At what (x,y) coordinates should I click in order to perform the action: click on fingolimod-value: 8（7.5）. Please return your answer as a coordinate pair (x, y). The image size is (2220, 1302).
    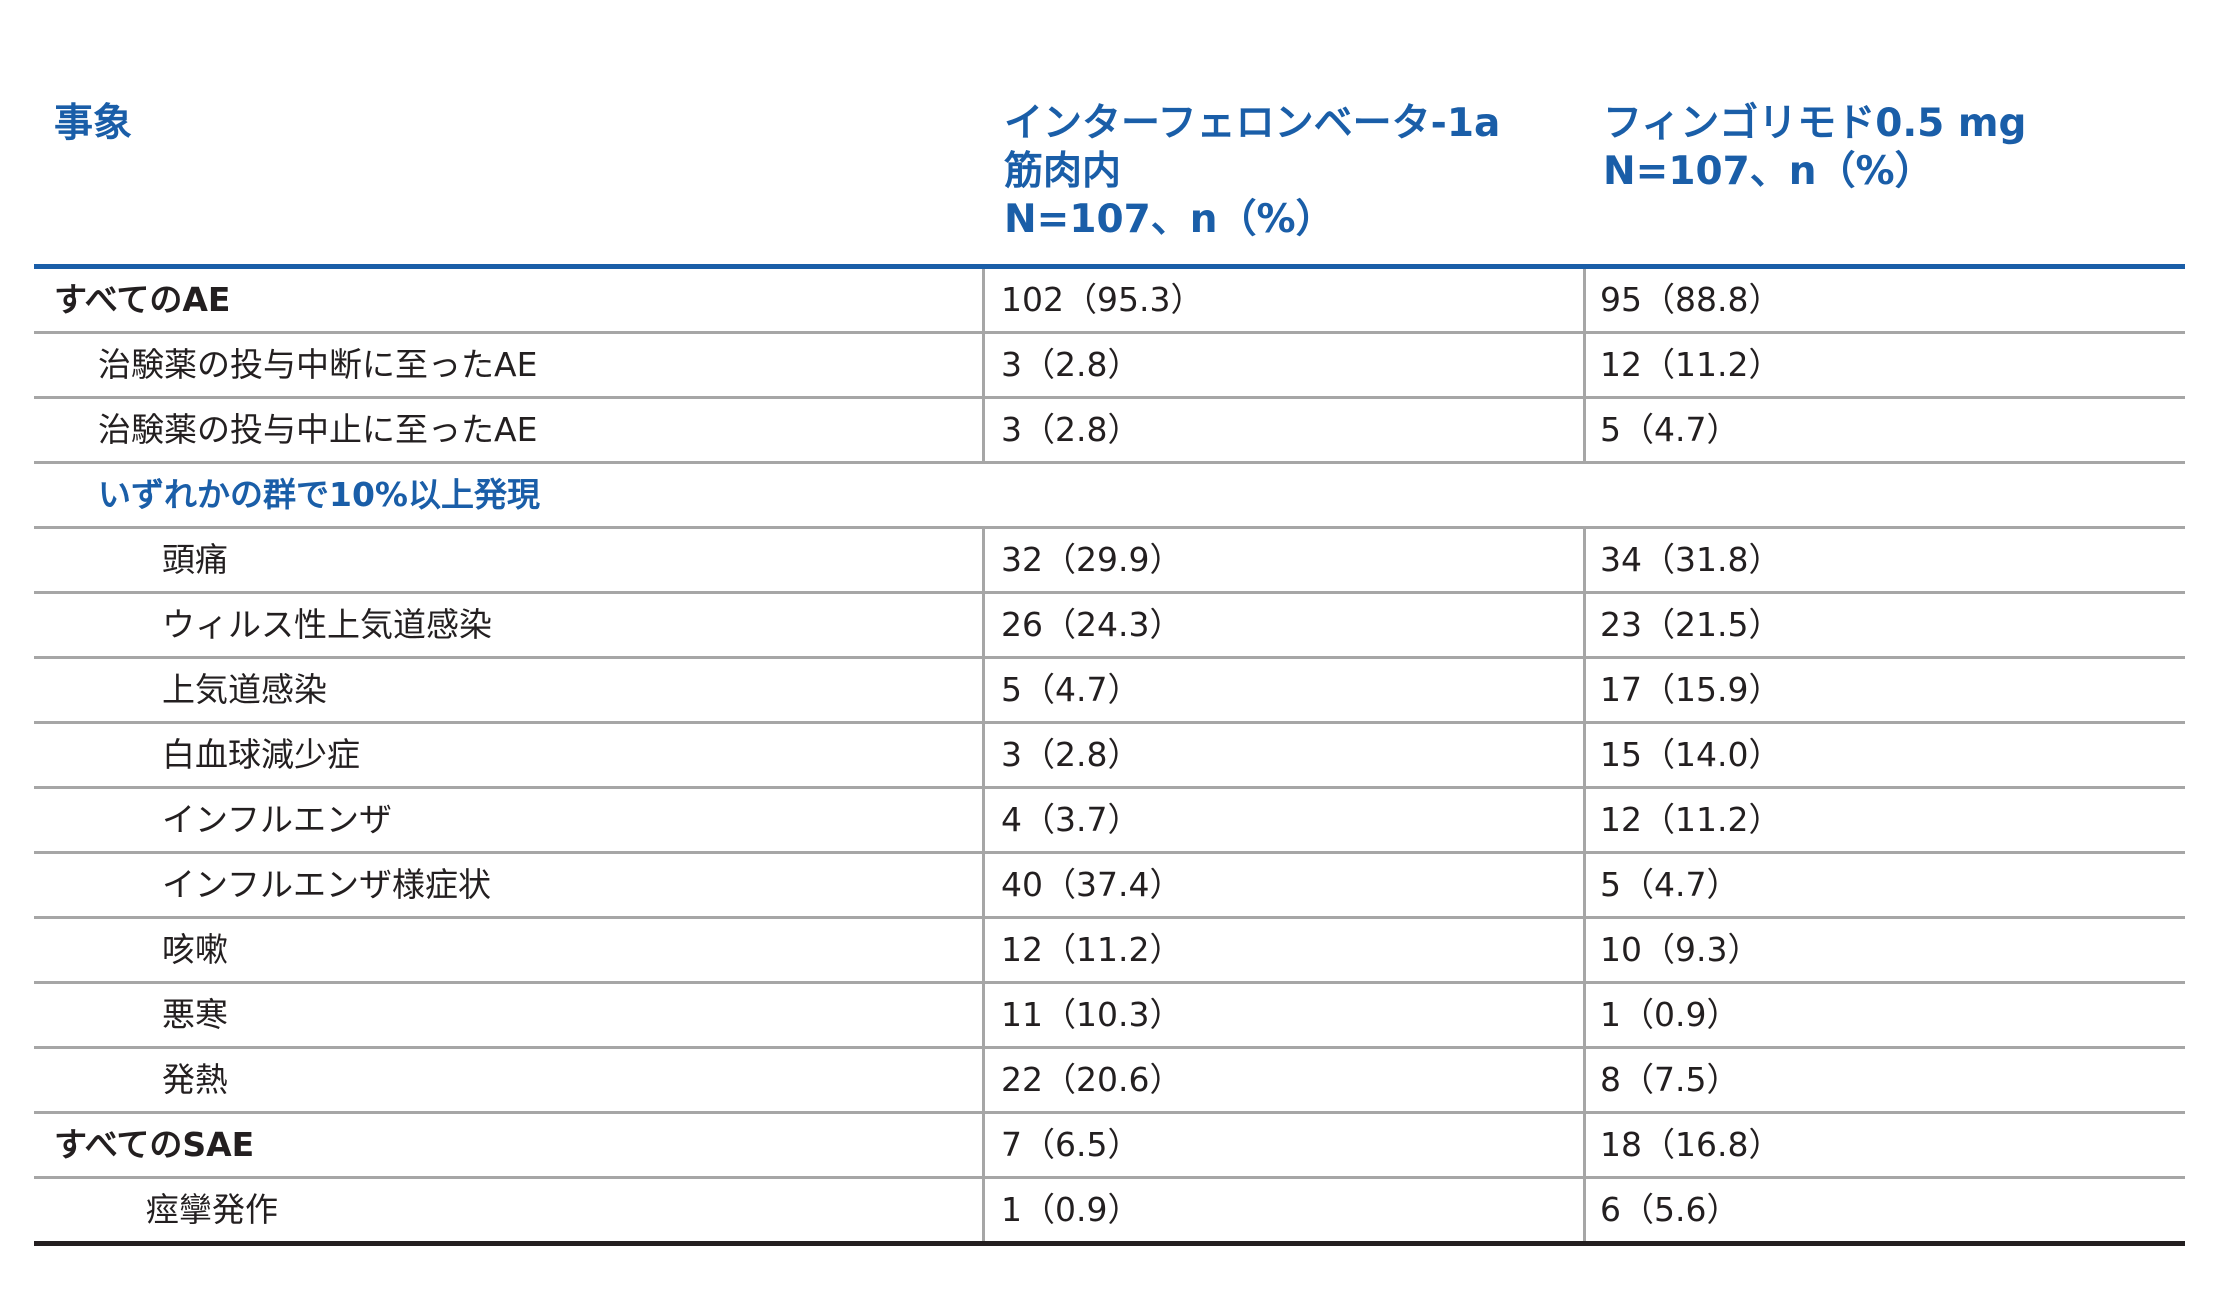
    Looking at the image, I should click on (1670, 1079).